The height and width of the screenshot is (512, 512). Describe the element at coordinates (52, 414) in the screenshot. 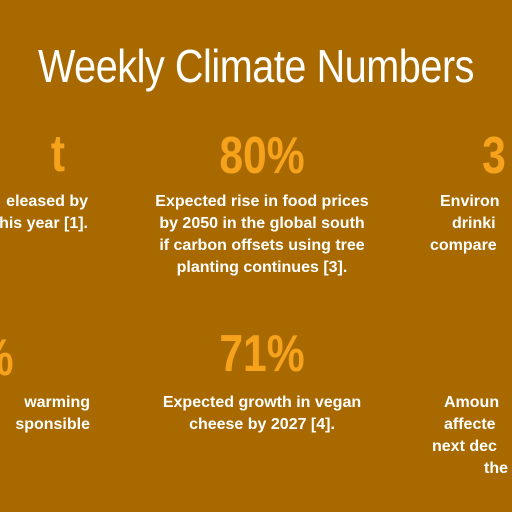

I see `stat-description: warming sponsible` at that location.